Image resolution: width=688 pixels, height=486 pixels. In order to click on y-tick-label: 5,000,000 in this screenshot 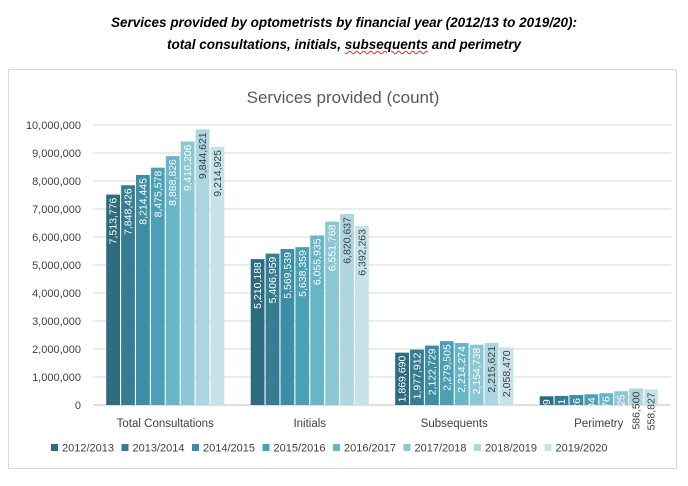, I will do `click(56, 266)`.